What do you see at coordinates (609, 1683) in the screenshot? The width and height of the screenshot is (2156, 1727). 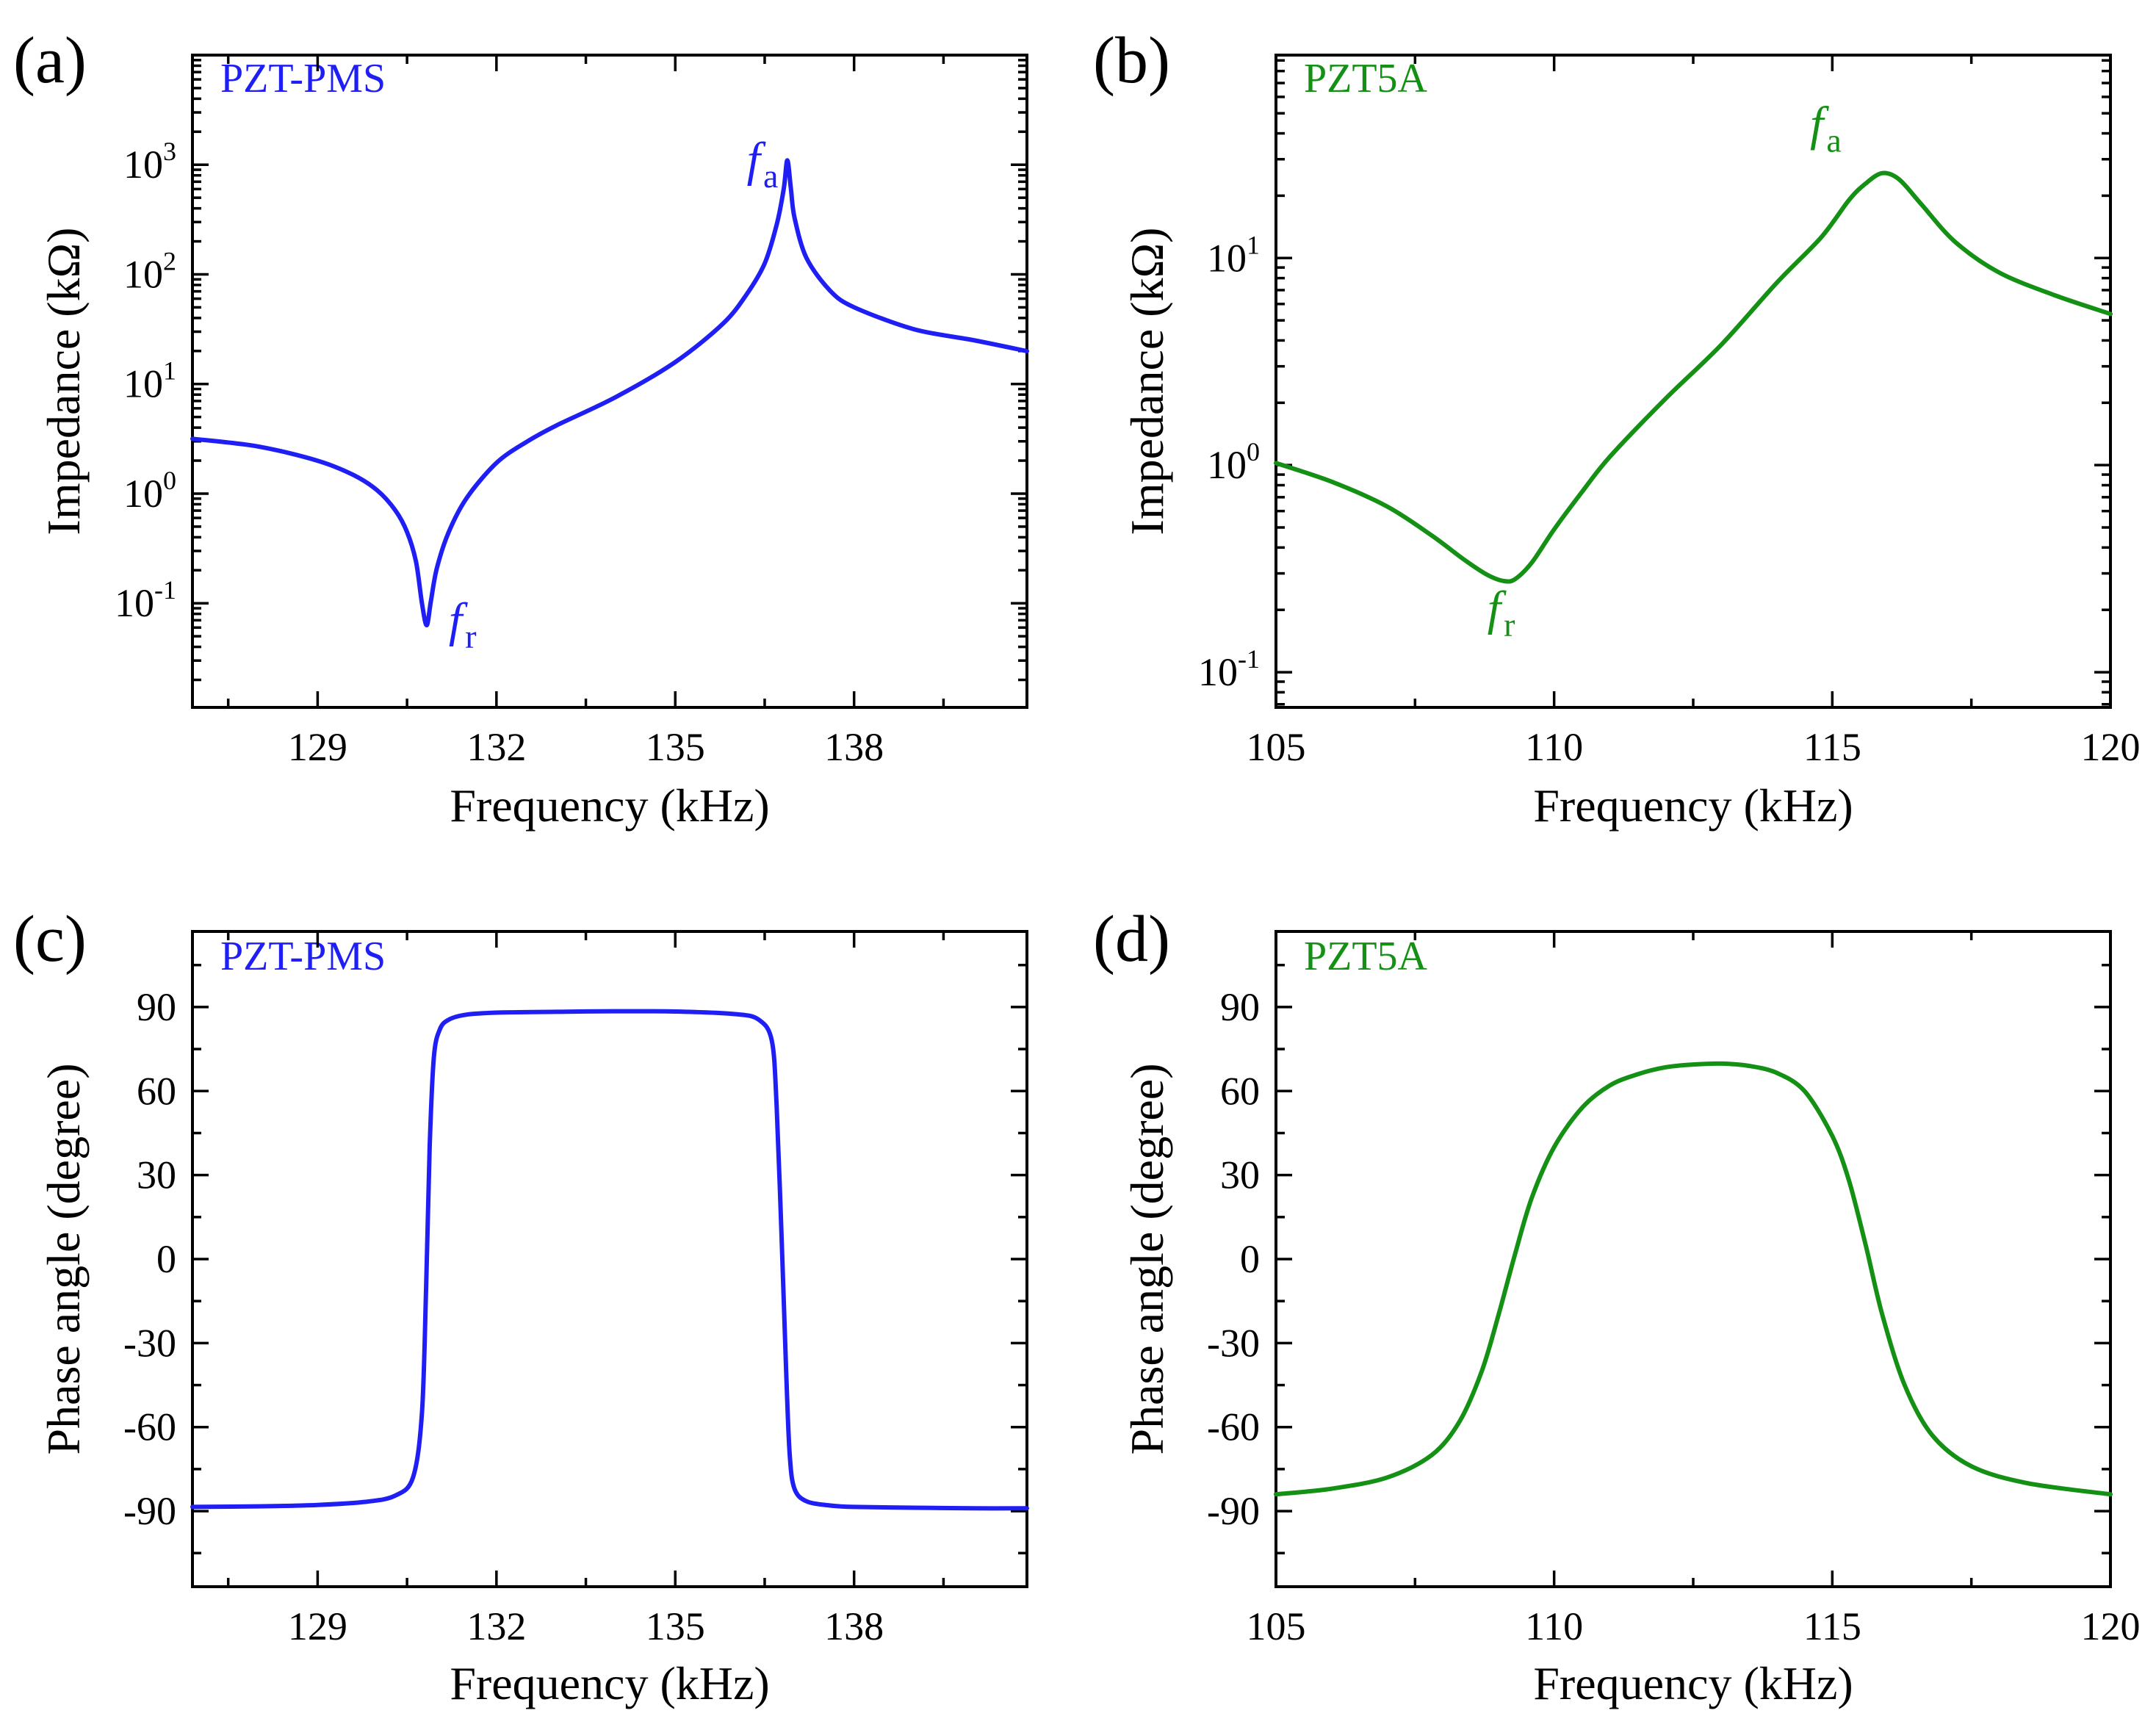 I see `panel-c-x-axis-label: Frequency (kHz)` at bounding box center [609, 1683].